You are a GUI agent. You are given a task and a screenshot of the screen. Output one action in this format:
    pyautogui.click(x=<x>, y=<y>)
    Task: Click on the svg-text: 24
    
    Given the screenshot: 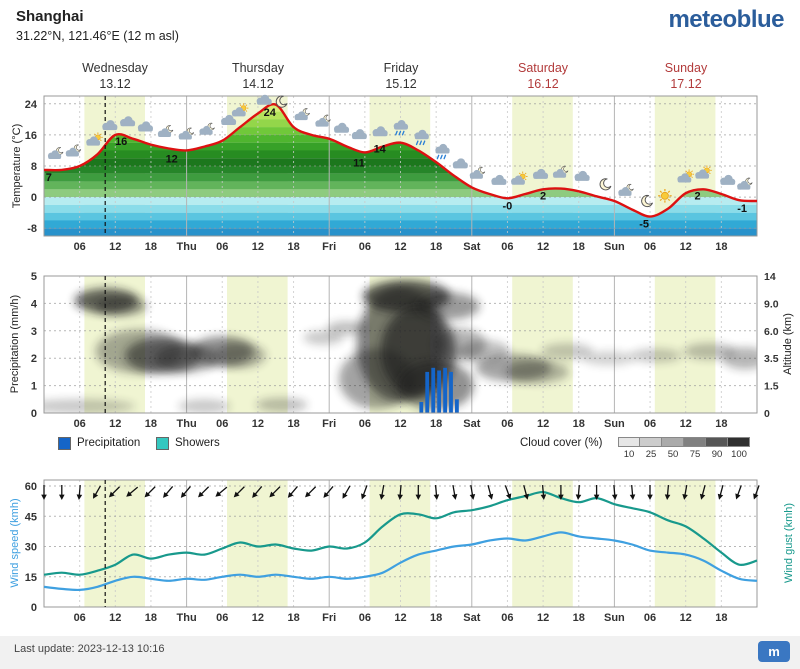 What is the action you would take?
    pyautogui.click(x=31, y=105)
    